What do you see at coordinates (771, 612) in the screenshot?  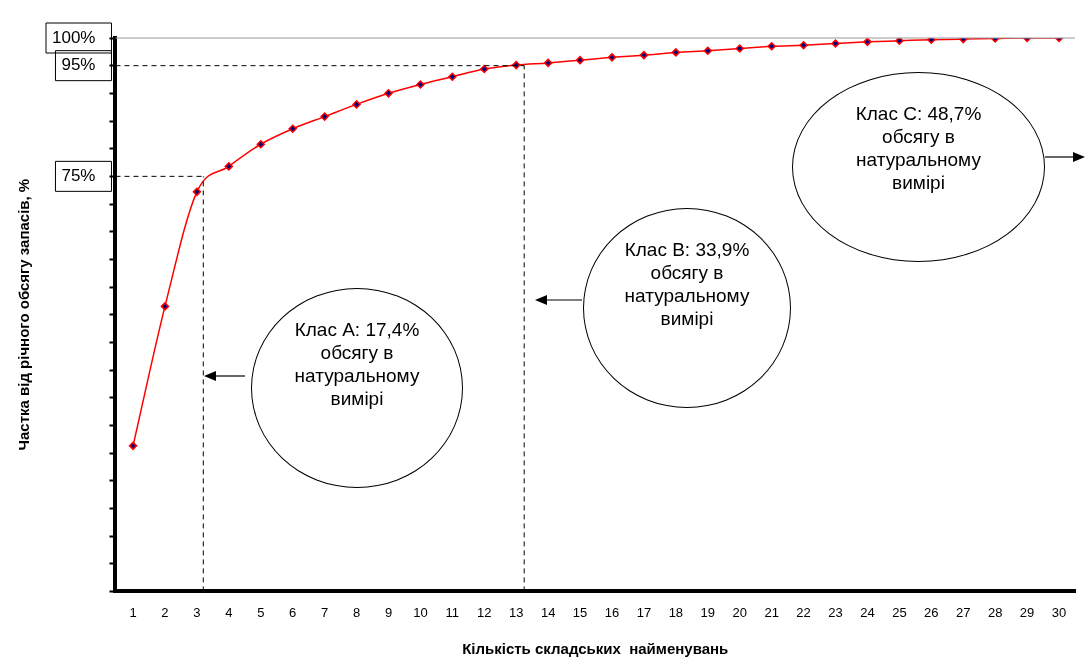 I see `x-tick-label: 21` at bounding box center [771, 612].